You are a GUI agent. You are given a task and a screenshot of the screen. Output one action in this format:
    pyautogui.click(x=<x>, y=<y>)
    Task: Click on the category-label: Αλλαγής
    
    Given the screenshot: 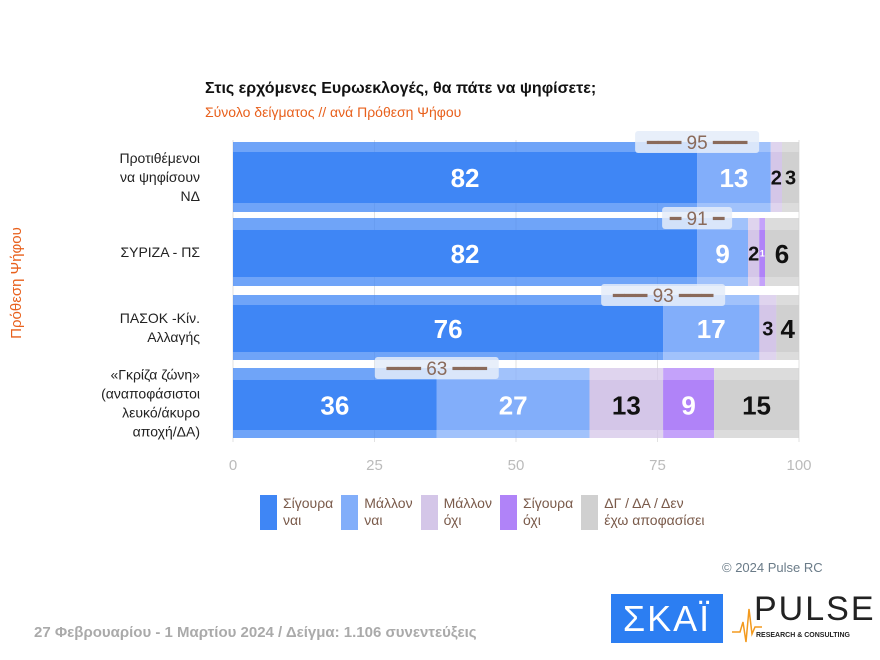 What is the action you would take?
    pyautogui.click(x=173, y=337)
    